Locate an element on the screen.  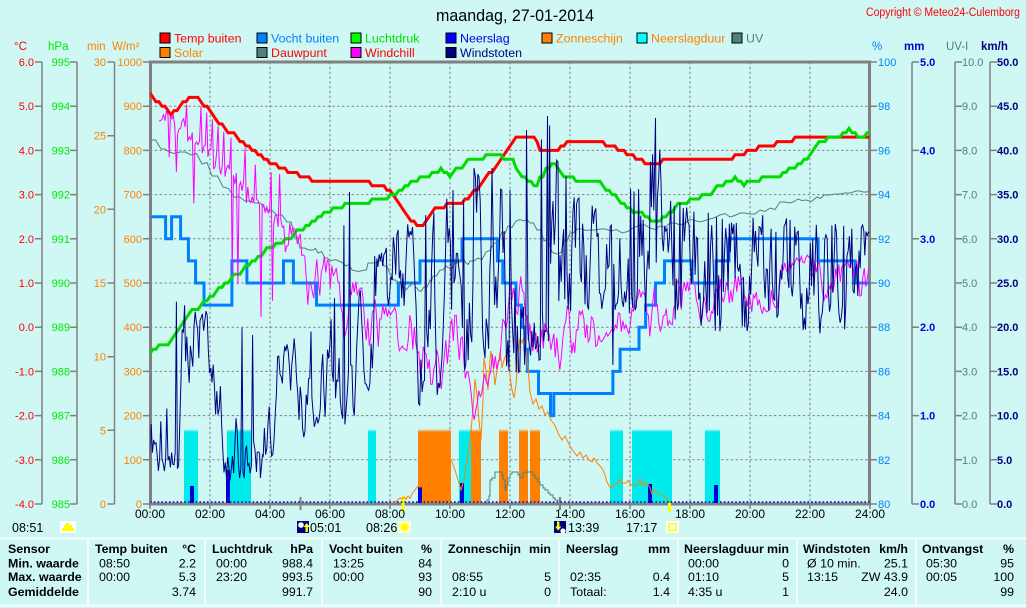
svg-text: 1000 is located at coordinates (130, 63).